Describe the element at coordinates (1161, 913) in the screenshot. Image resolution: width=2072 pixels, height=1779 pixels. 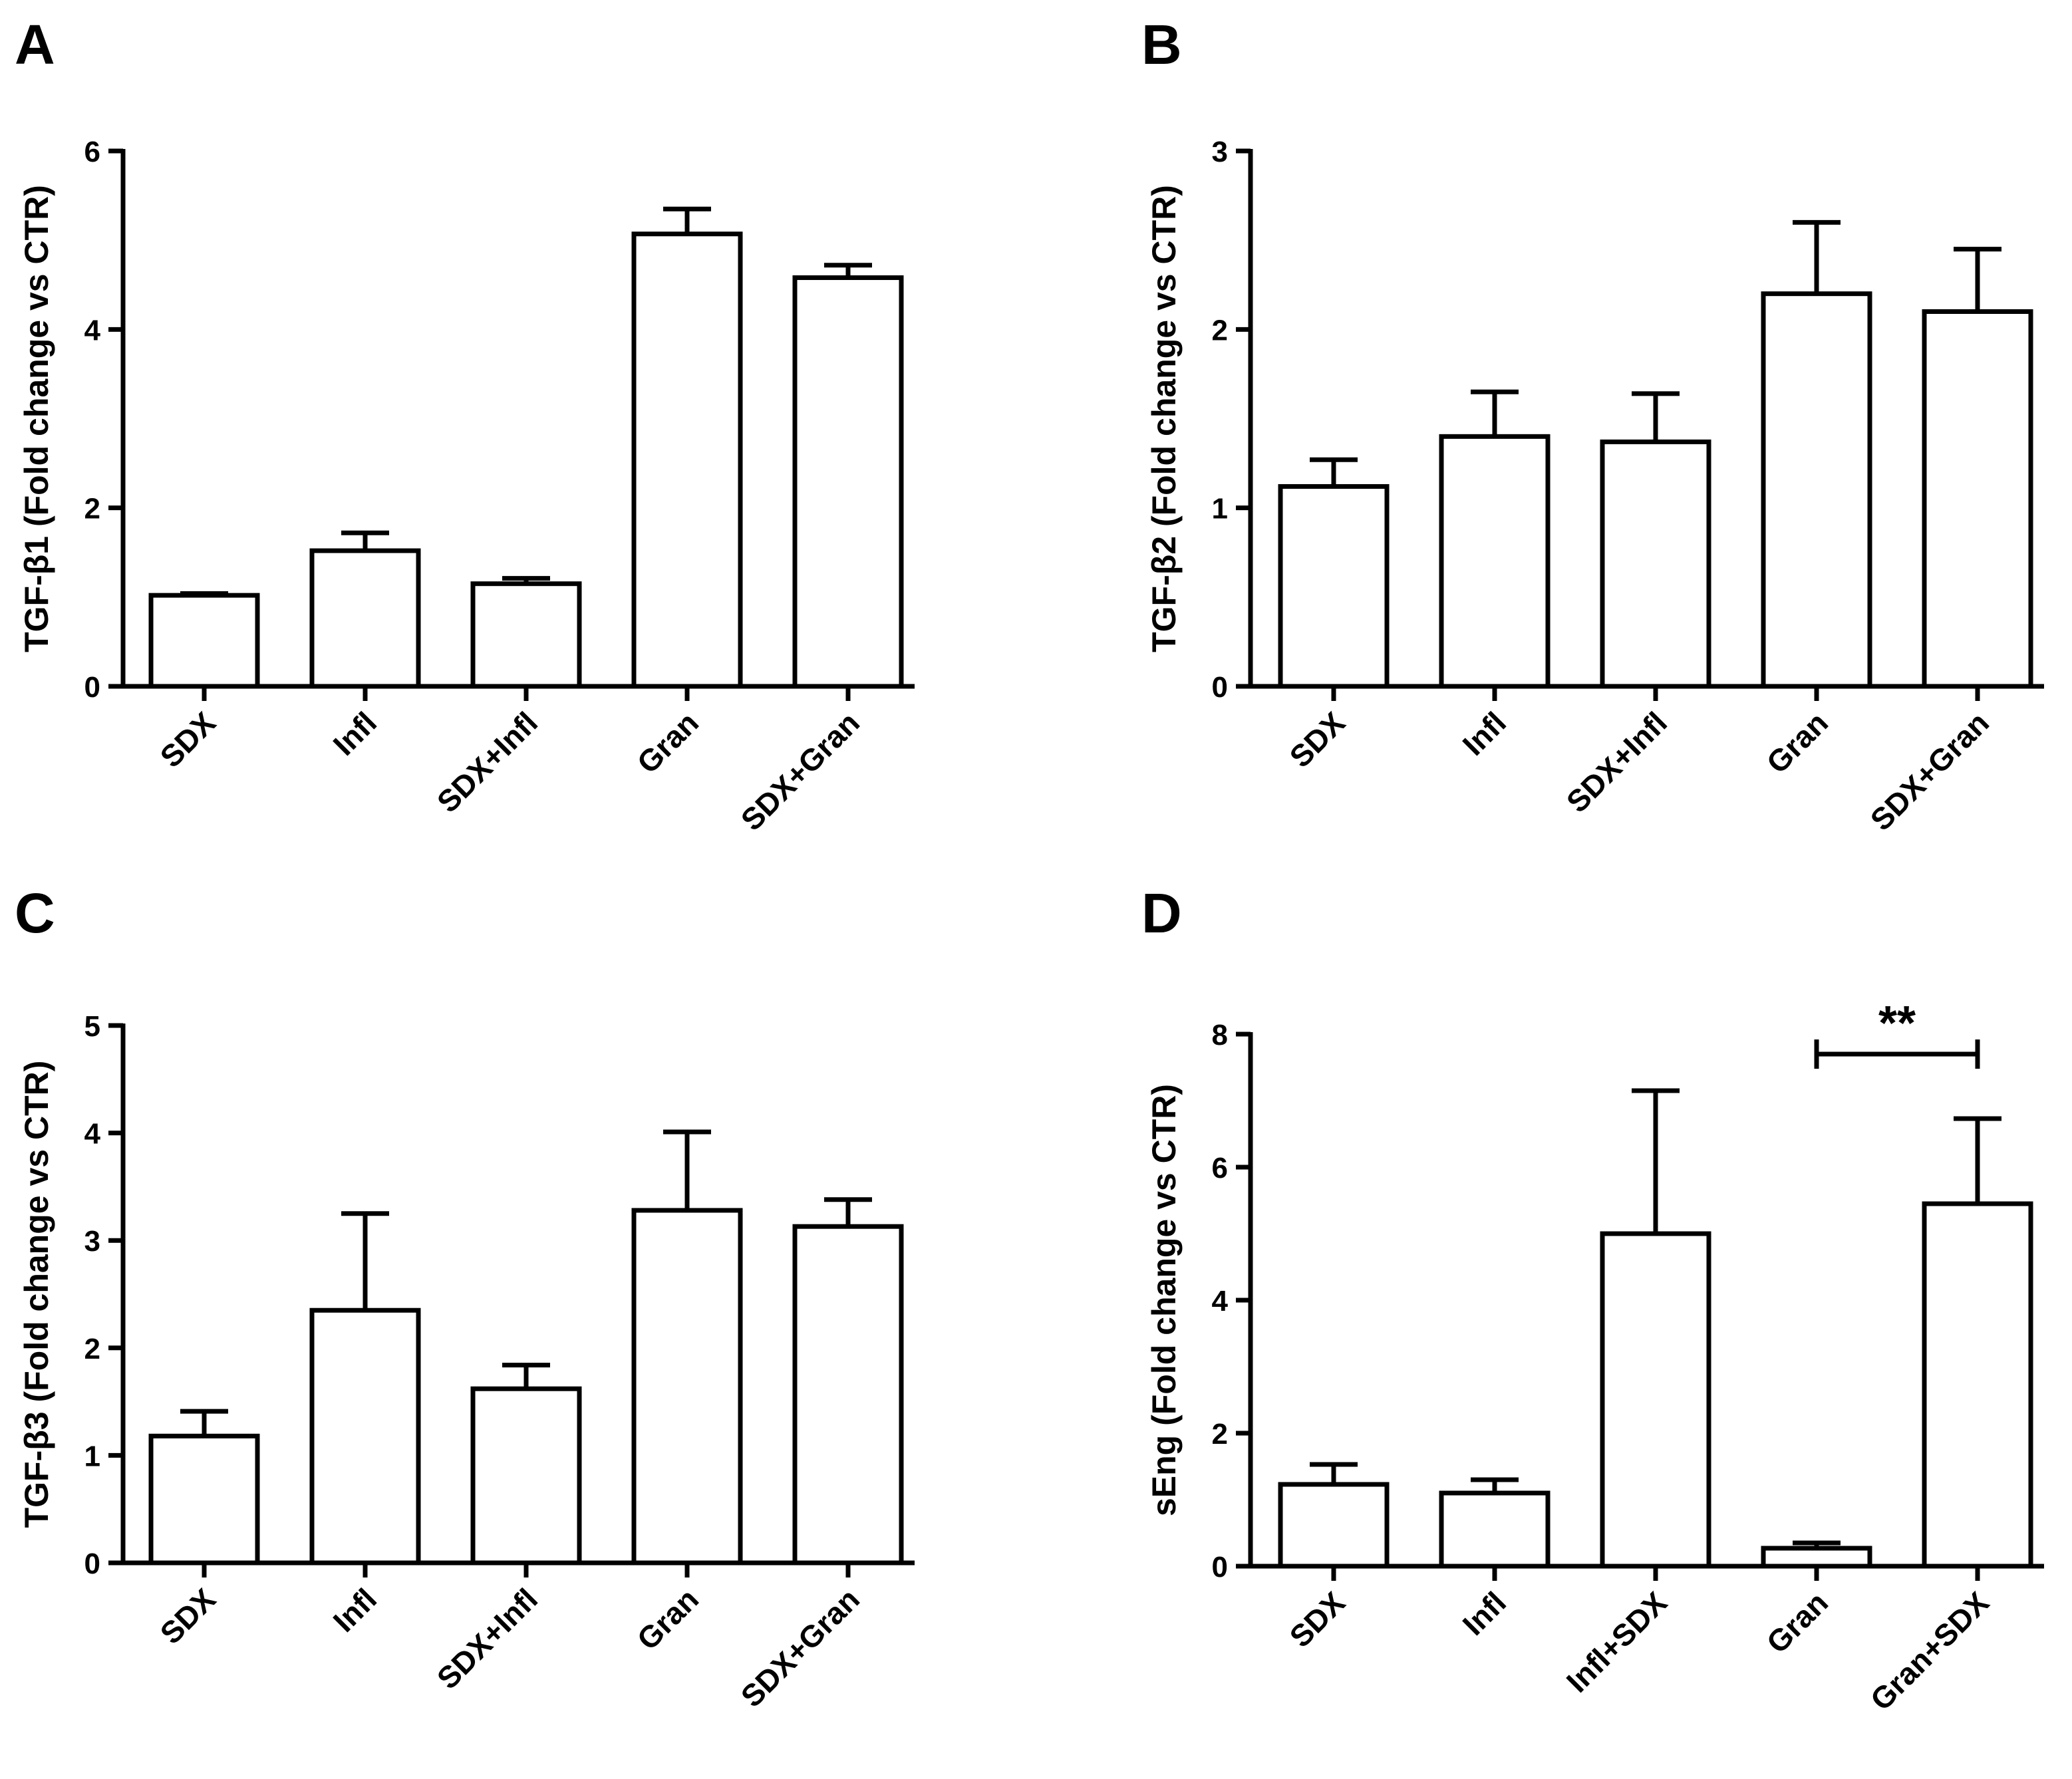
I see `panel-label: D` at that location.